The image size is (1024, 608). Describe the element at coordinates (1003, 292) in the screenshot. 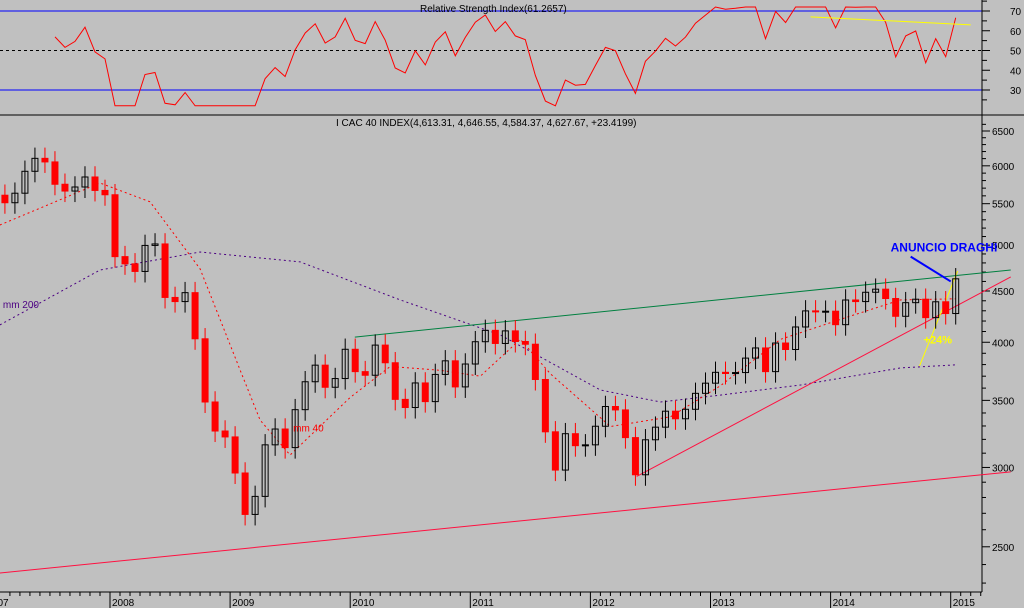

I see `price-tick-label: 4500` at that location.